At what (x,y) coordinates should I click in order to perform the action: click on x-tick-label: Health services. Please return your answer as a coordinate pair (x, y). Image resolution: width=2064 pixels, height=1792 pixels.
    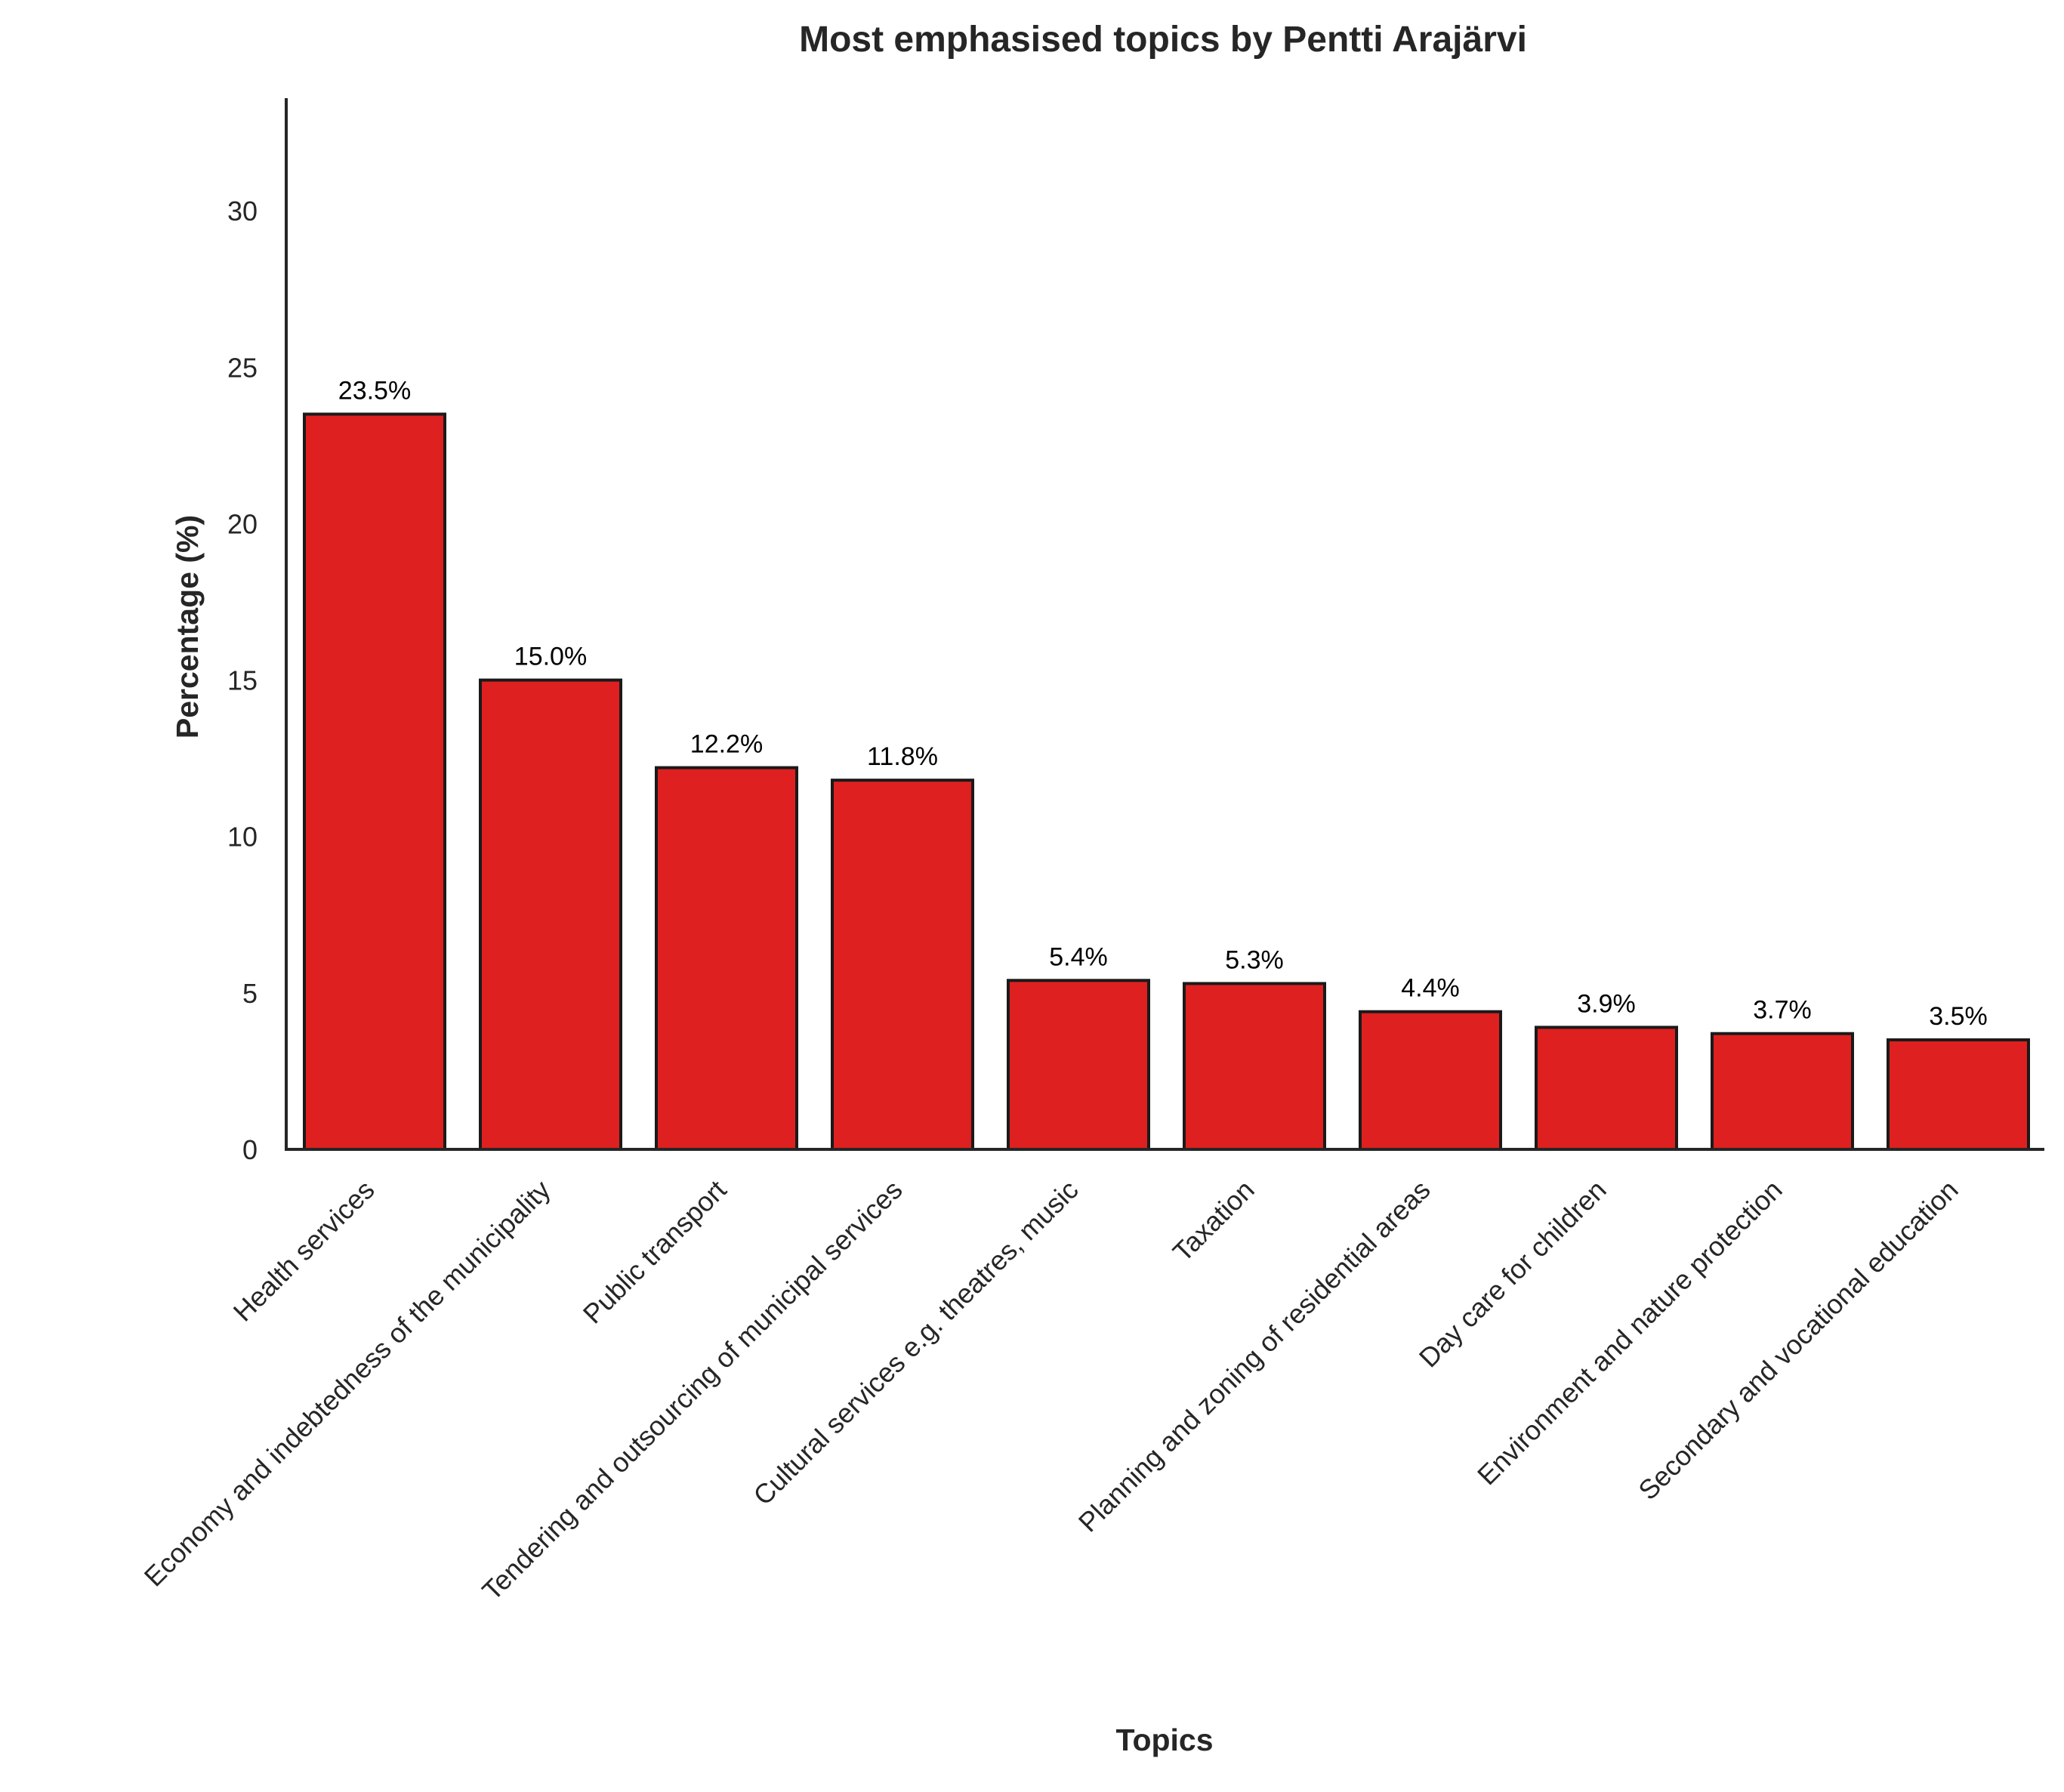
    Looking at the image, I should click on (304, 1251).